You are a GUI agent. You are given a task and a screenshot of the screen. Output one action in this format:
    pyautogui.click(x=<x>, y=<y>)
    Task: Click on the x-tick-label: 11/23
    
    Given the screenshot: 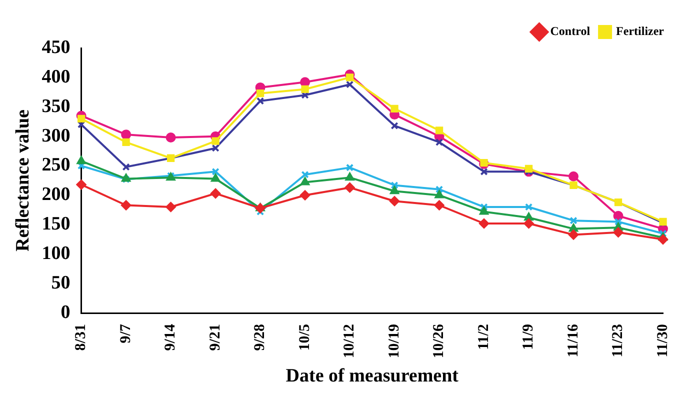 What is the action you would take?
    pyautogui.click(x=618, y=341)
    